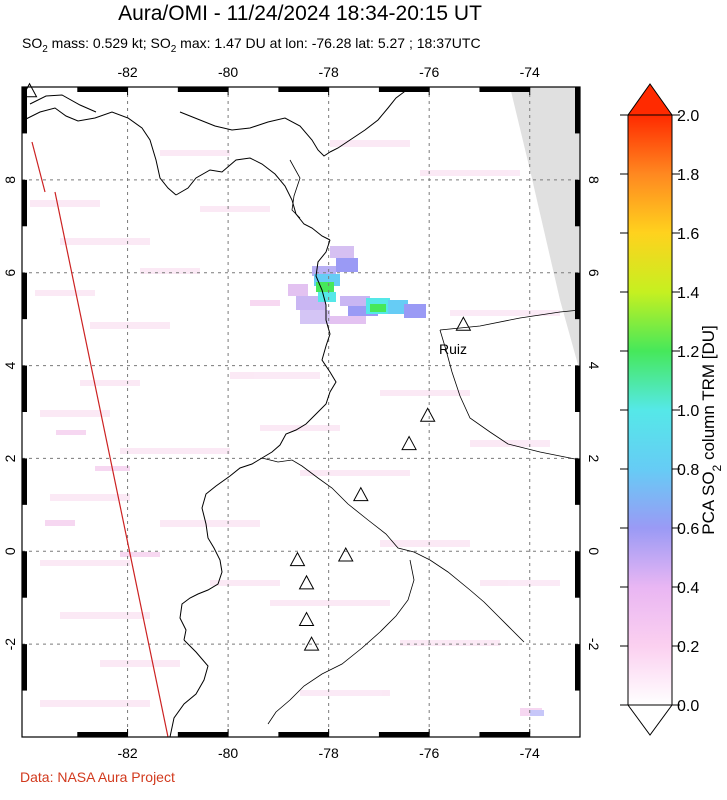 This screenshot has height=800, width=727. I want to click on orbit-track-edge-short, so click(38, 167).